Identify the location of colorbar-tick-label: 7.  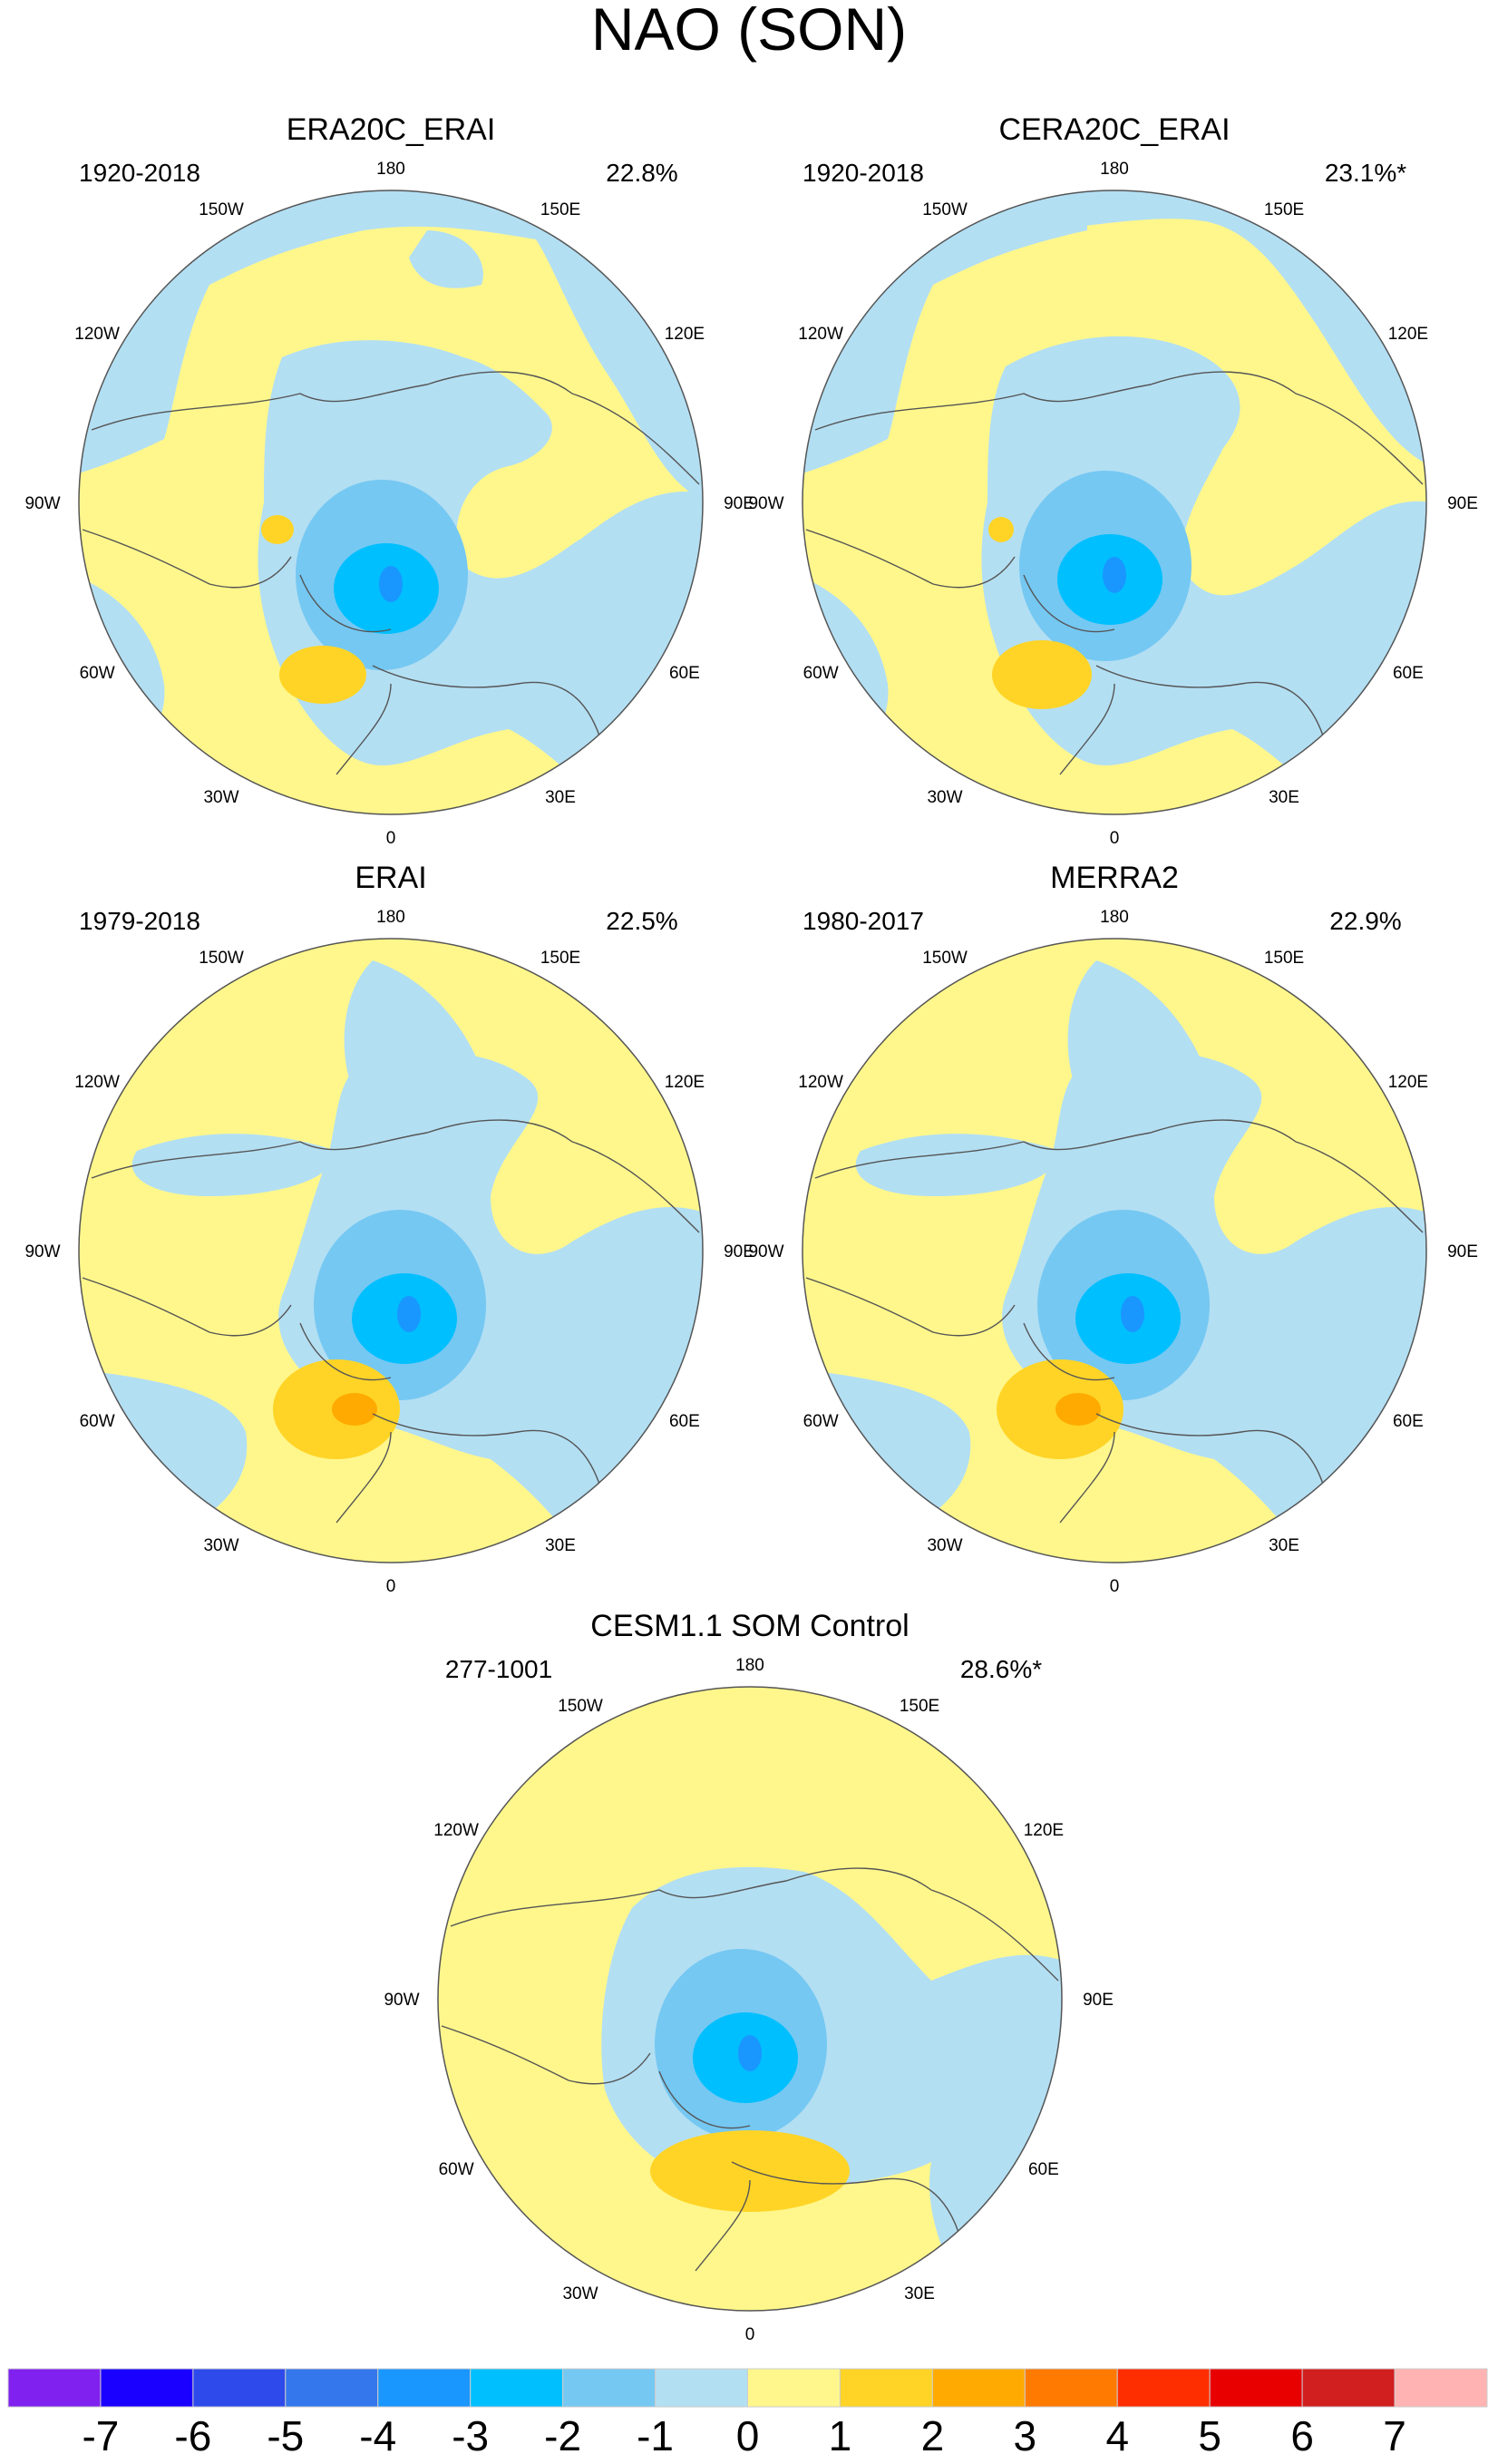
(1394, 2435).